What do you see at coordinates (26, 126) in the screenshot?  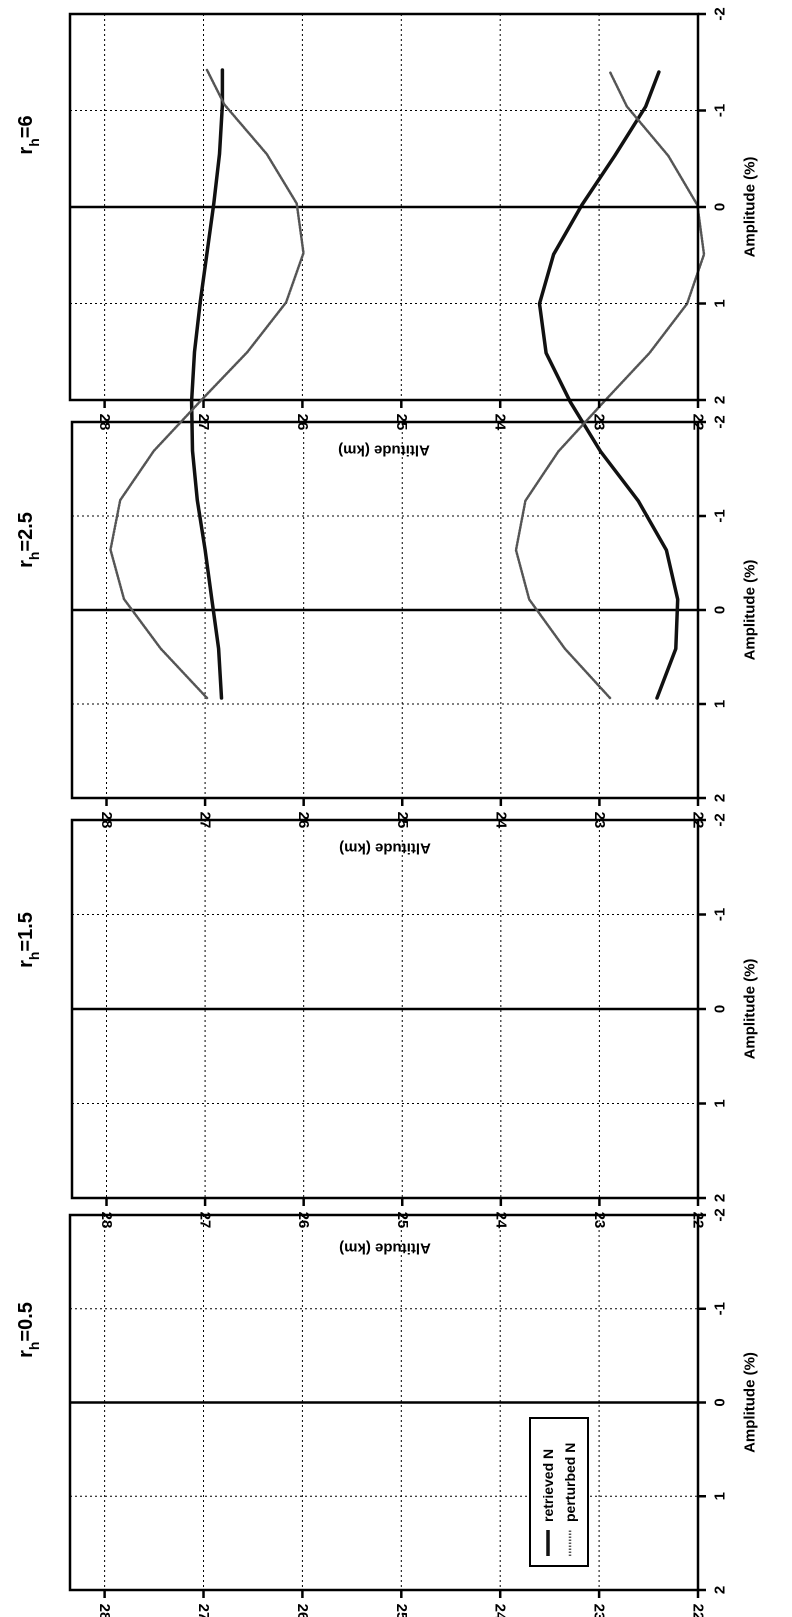 I see `panel-label-value: =6` at bounding box center [26, 126].